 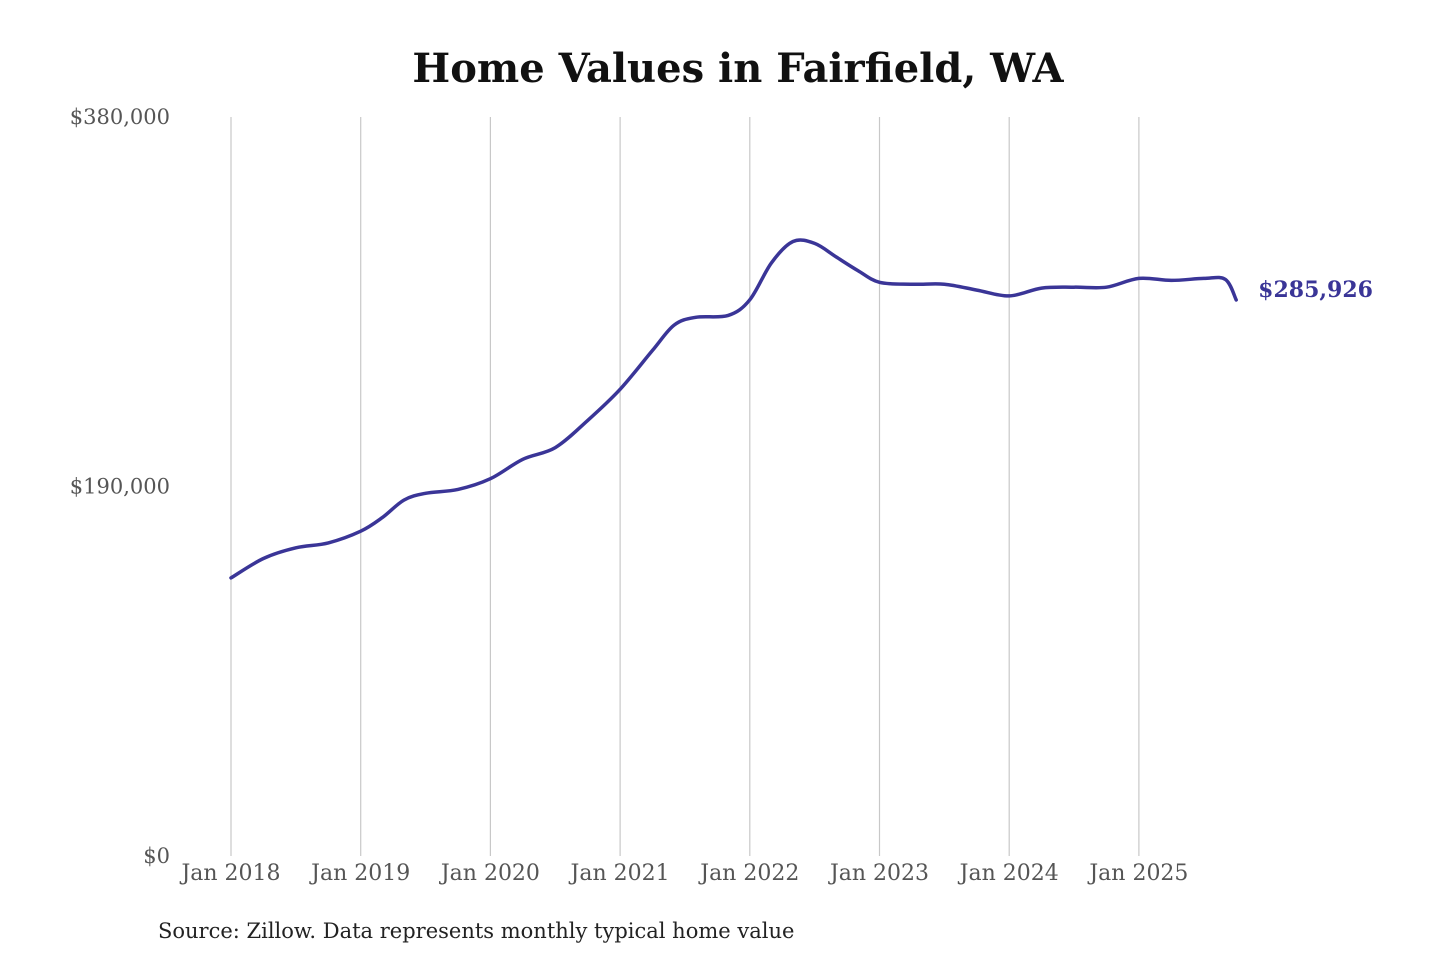 I want to click on x-tick-label: Jan 2018, so click(x=229, y=873).